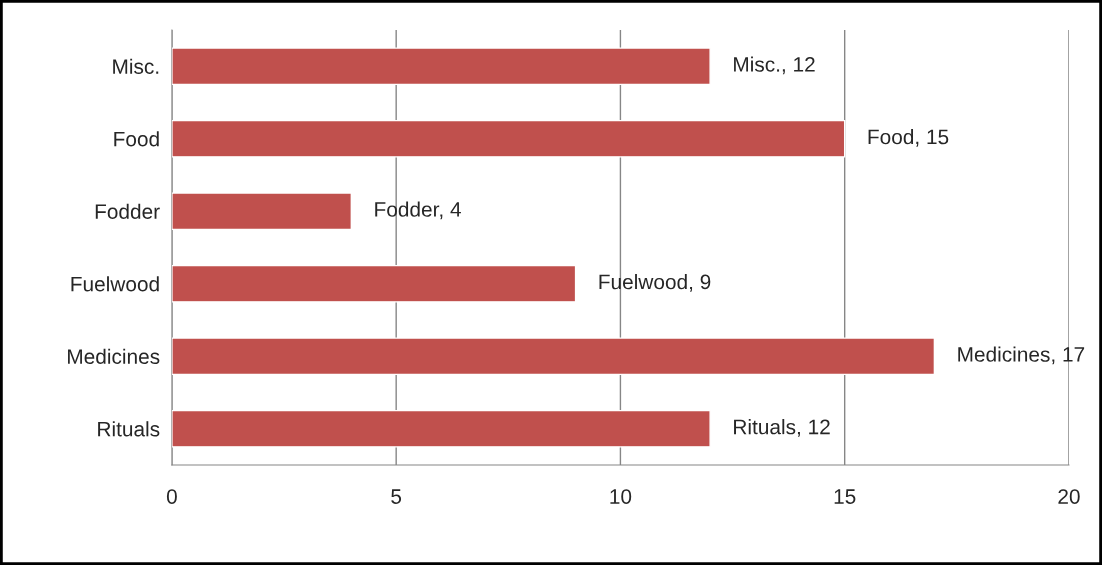 This screenshot has width=1102, height=565. Describe the element at coordinates (845, 496) in the screenshot. I see `x-tick-label: 15` at that location.